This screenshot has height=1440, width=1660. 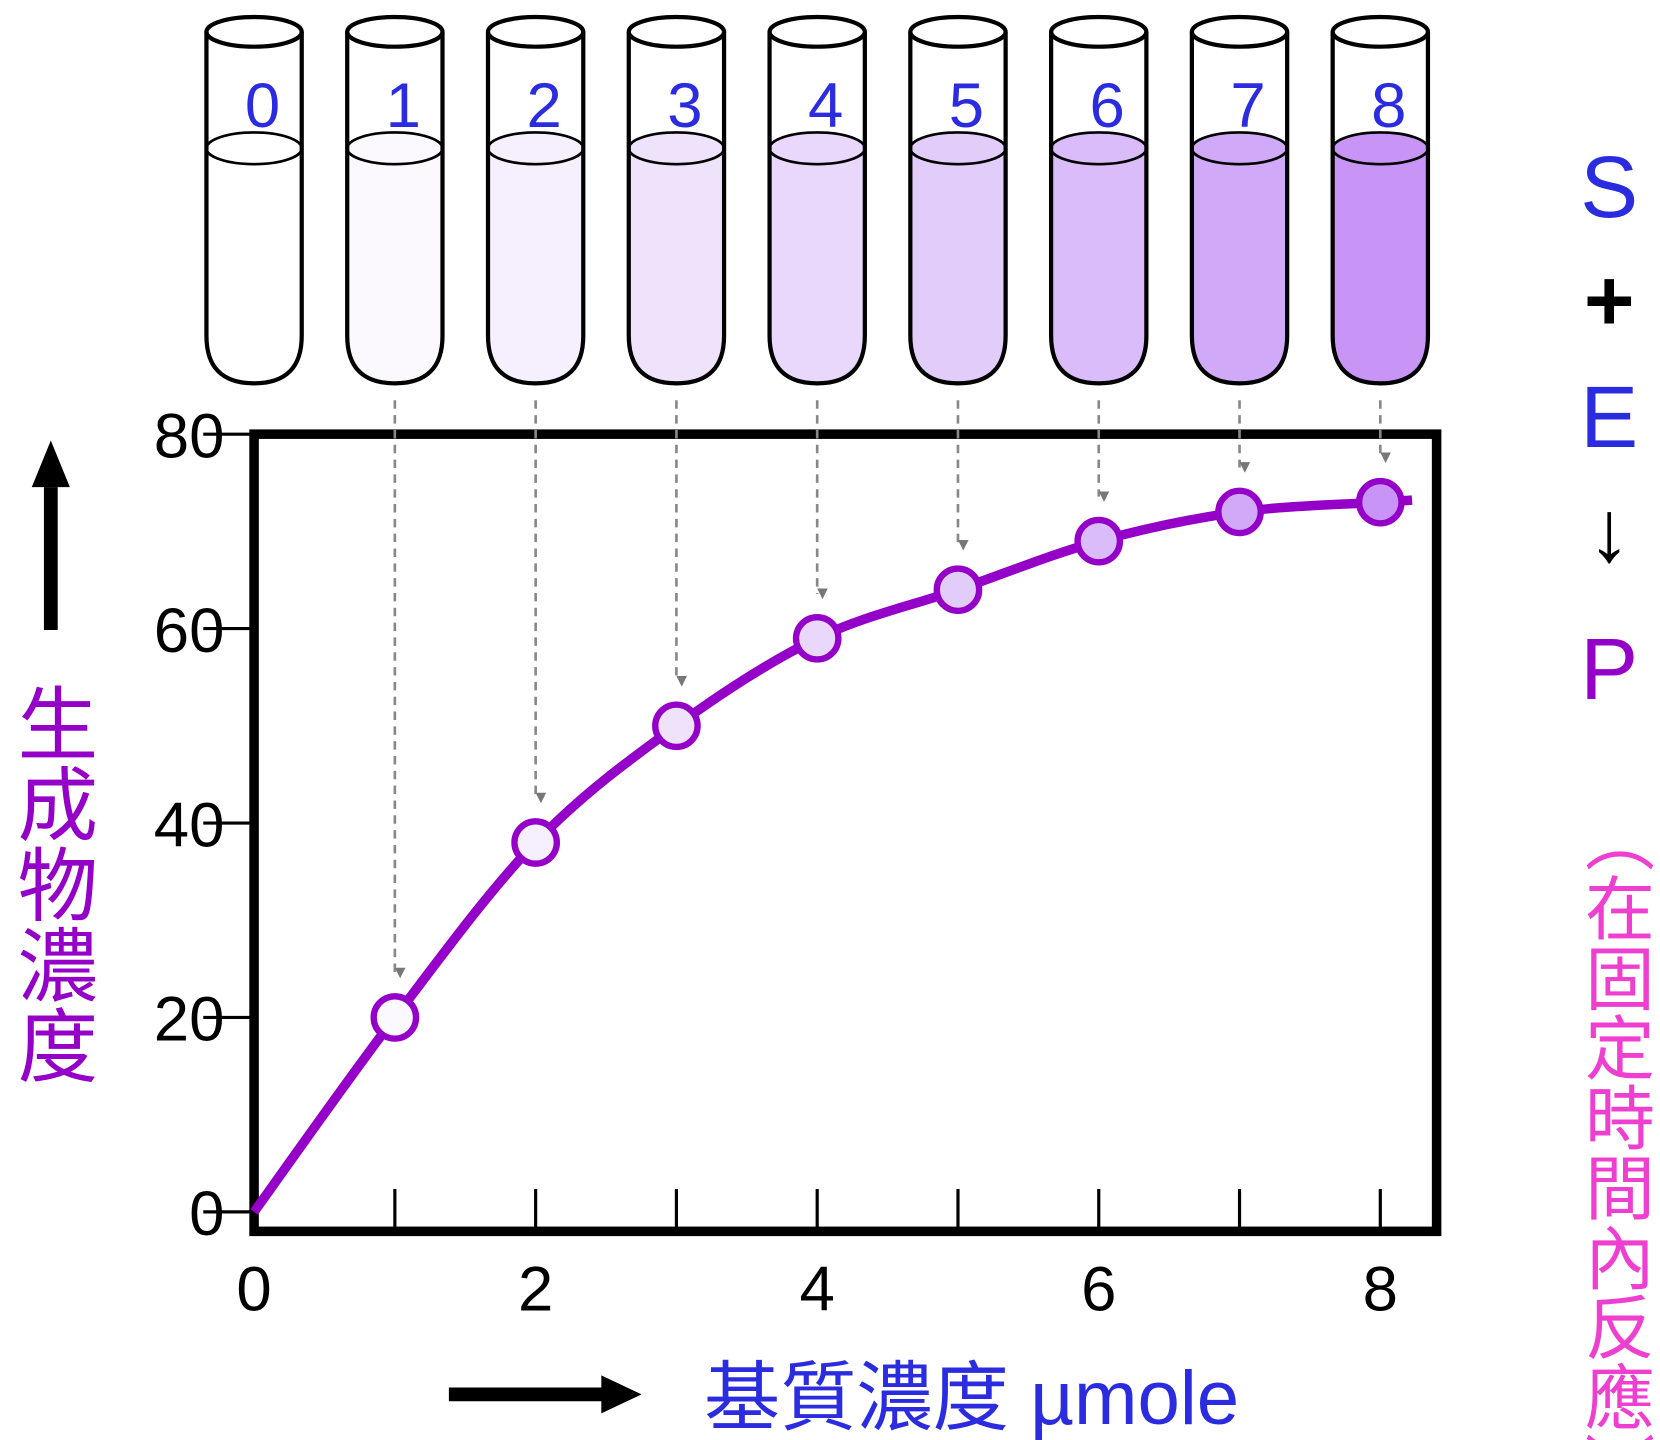 I want to click on y-tick-label: 80, so click(x=189, y=435).